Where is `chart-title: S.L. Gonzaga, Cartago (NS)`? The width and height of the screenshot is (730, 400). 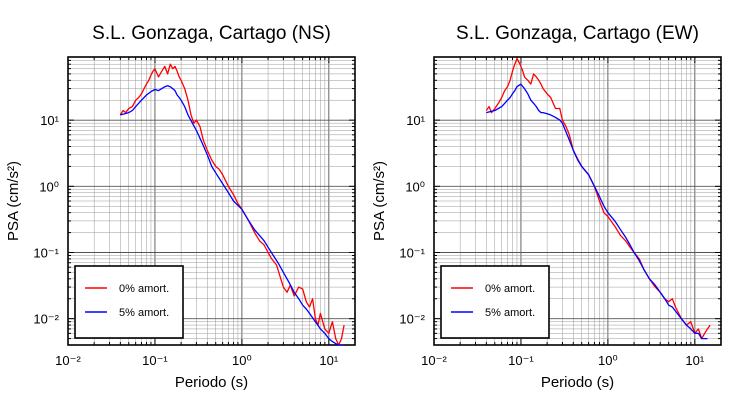 chart-title: S.L. Gonzaga, Cartago (NS) is located at coordinates (211, 33).